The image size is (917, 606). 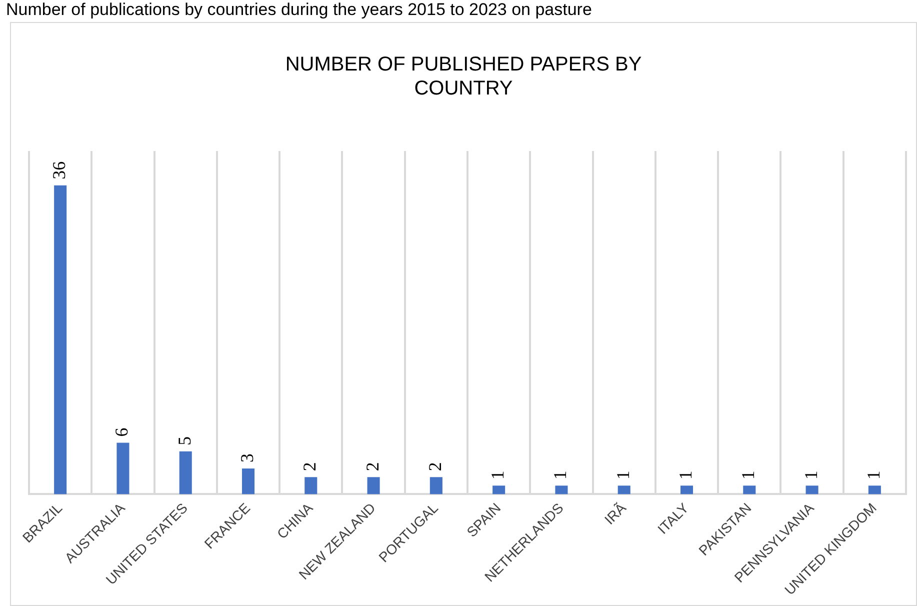 What do you see at coordinates (299, 10) in the screenshot?
I see `text: Number of publications by countries during the years 2015 to 2023 on pasture` at bounding box center [299, 10].